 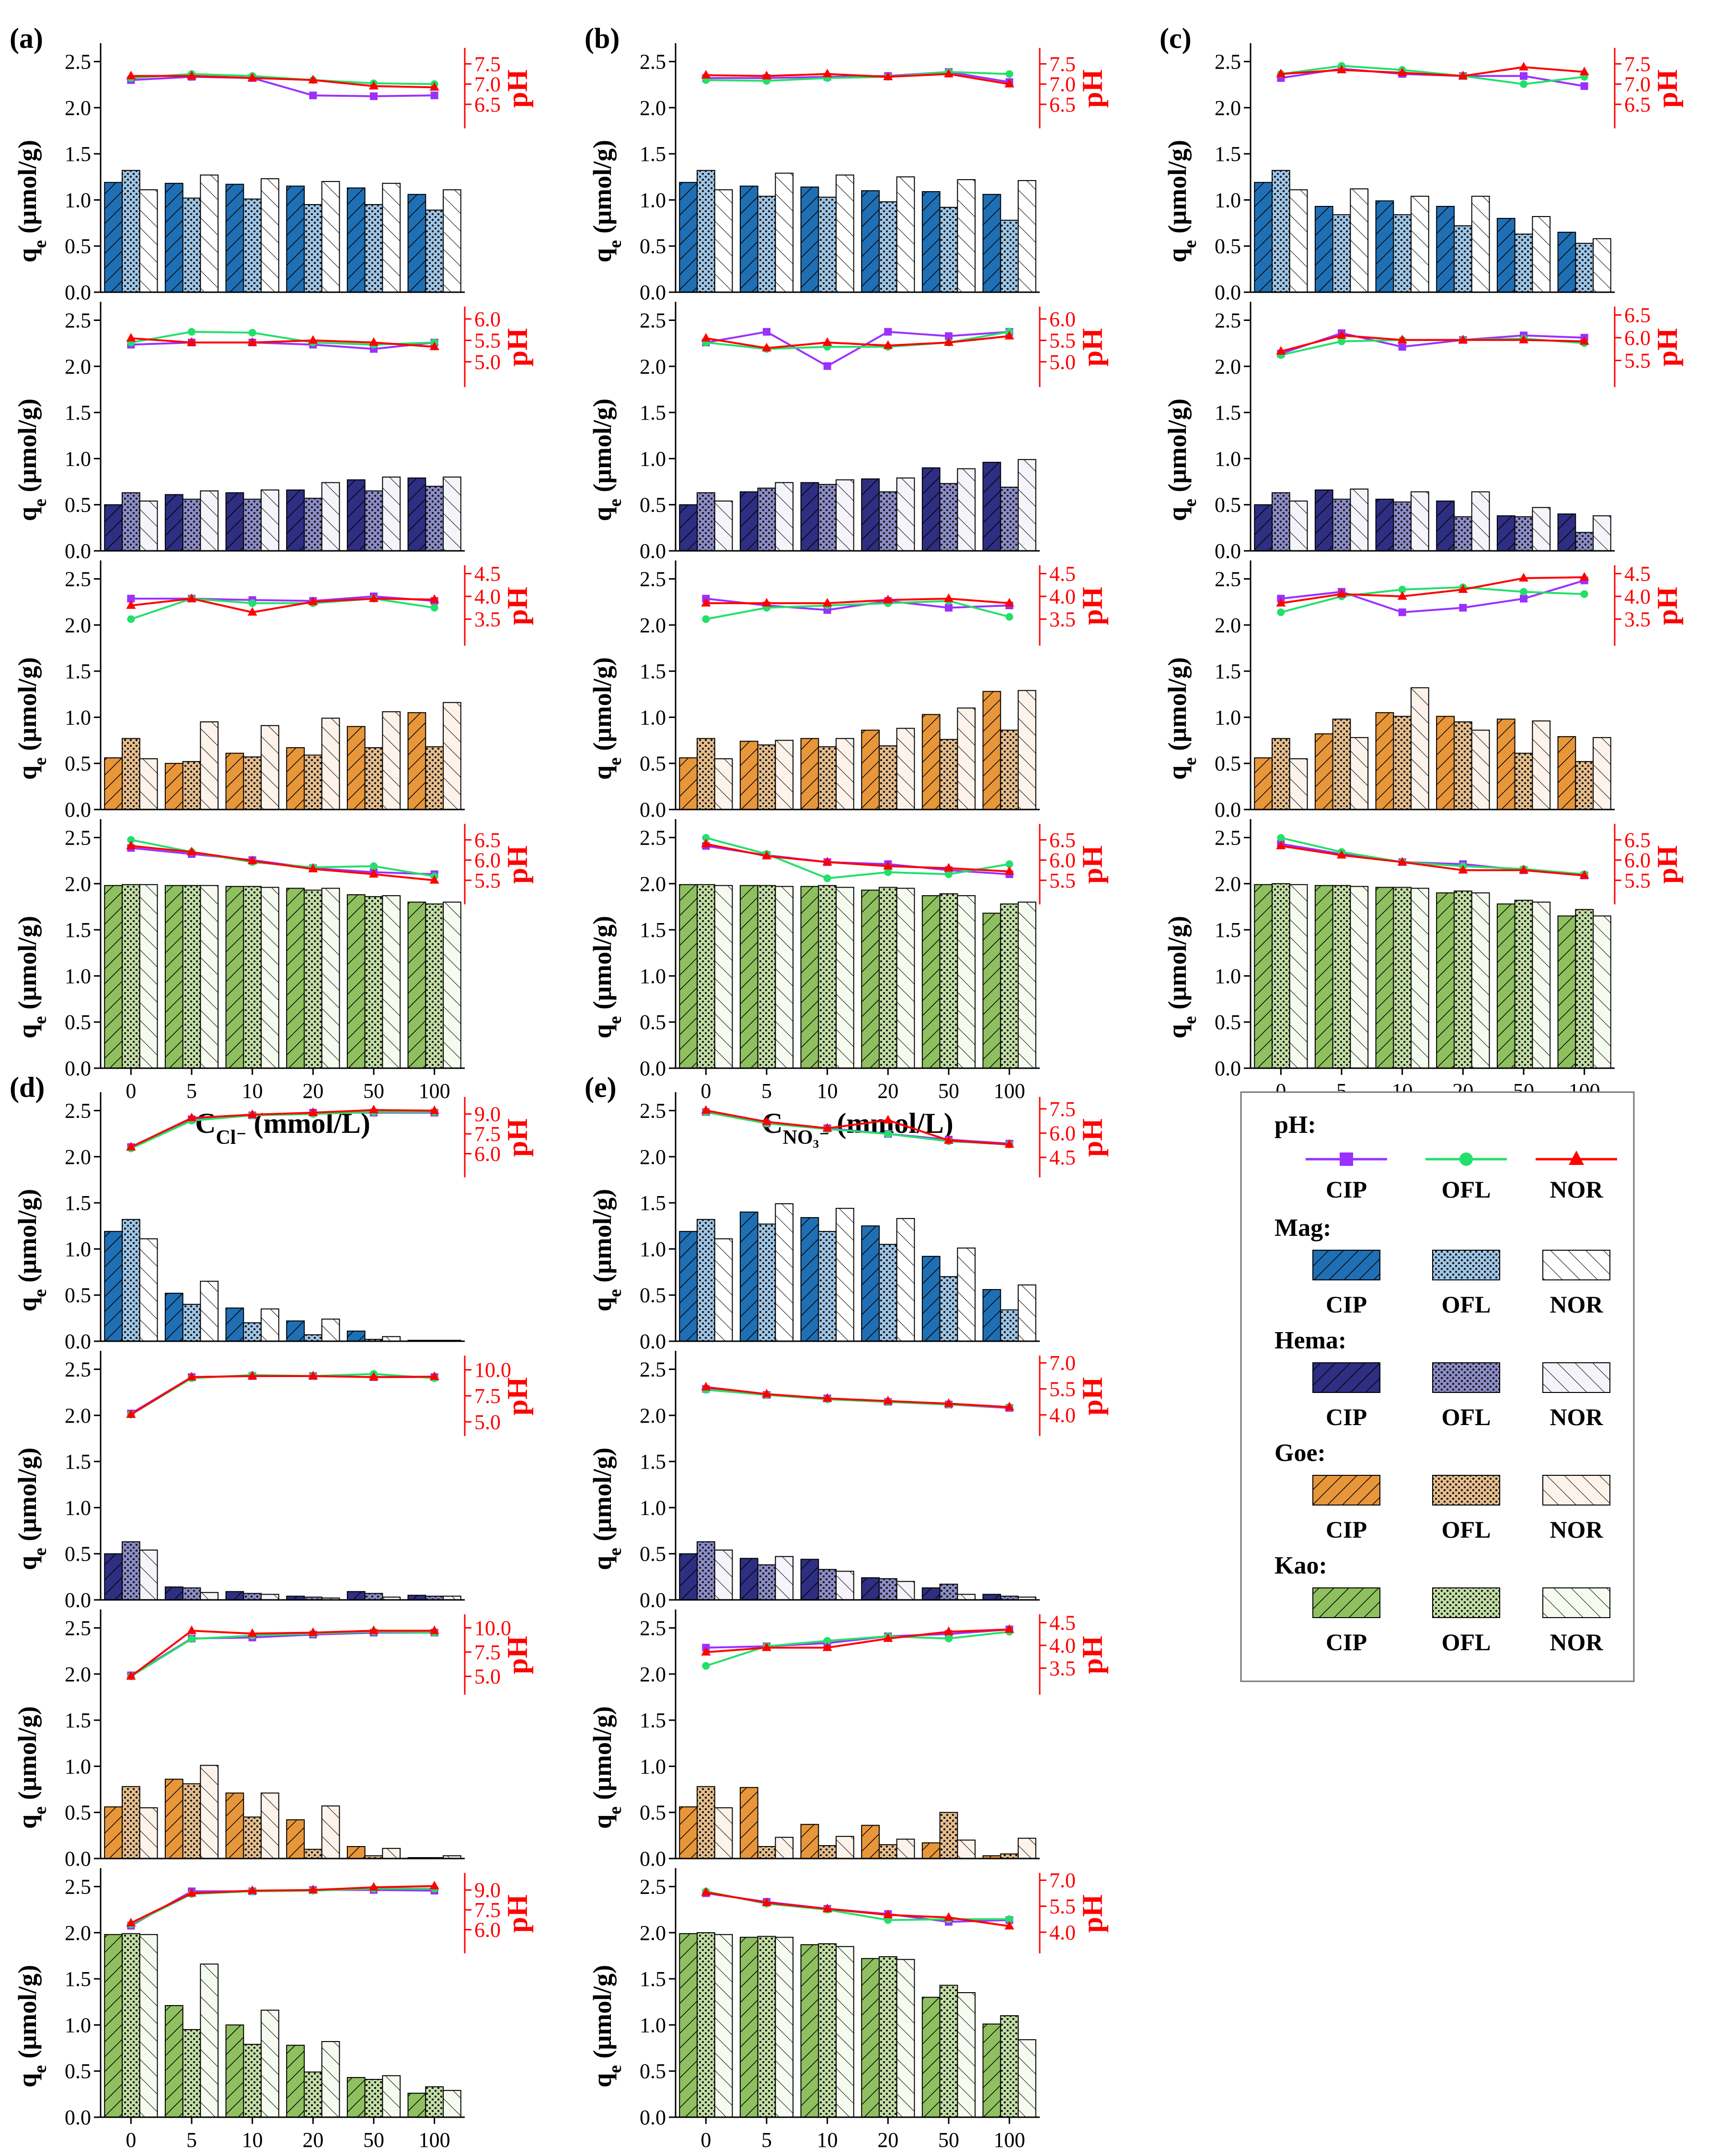 I want to click on subplot-mag: 0.0 0.5 1.0 1.5 2.0 2.5 4.56.07.5pH qe (μmol/g), so click(x=848, y=1222).